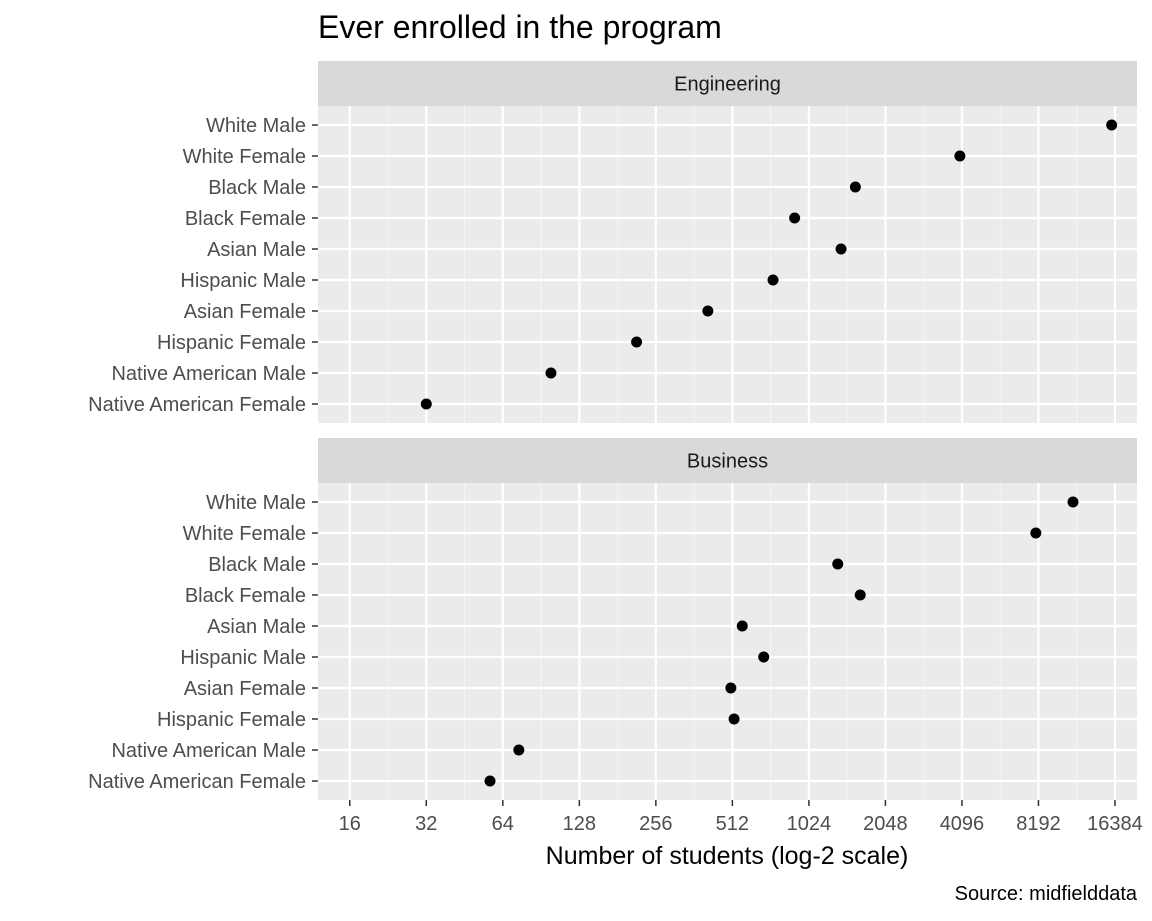 This screenshot has height=921, width=1152. What do you see at coordinates (655, 824) in the screenshot?
I see `x-tick-label: 256` at bounding box center [655, 824].